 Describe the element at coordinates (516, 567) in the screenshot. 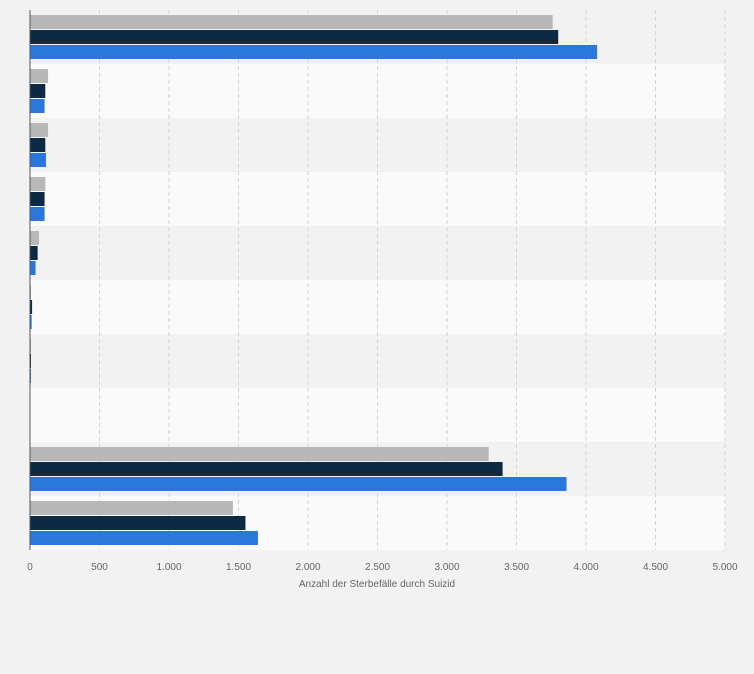

I see `x-tick-label: 3.500` at that location.